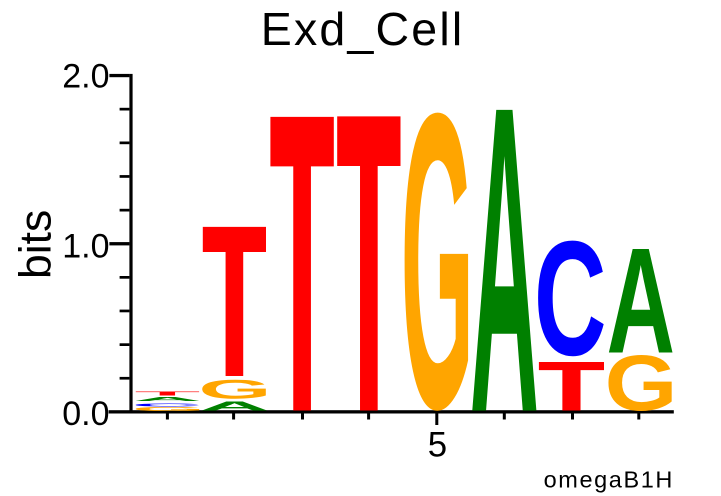  What do you see at coordinates (437, 444) in the screenshot?
I see `svg-text: 5` at bounding box center [437, 444].